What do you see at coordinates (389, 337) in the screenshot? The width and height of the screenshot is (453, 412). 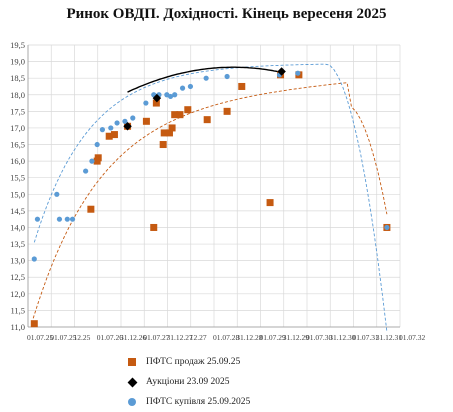 I see `x-tick-label: 31.12.31` at bounding box center [389, 337].